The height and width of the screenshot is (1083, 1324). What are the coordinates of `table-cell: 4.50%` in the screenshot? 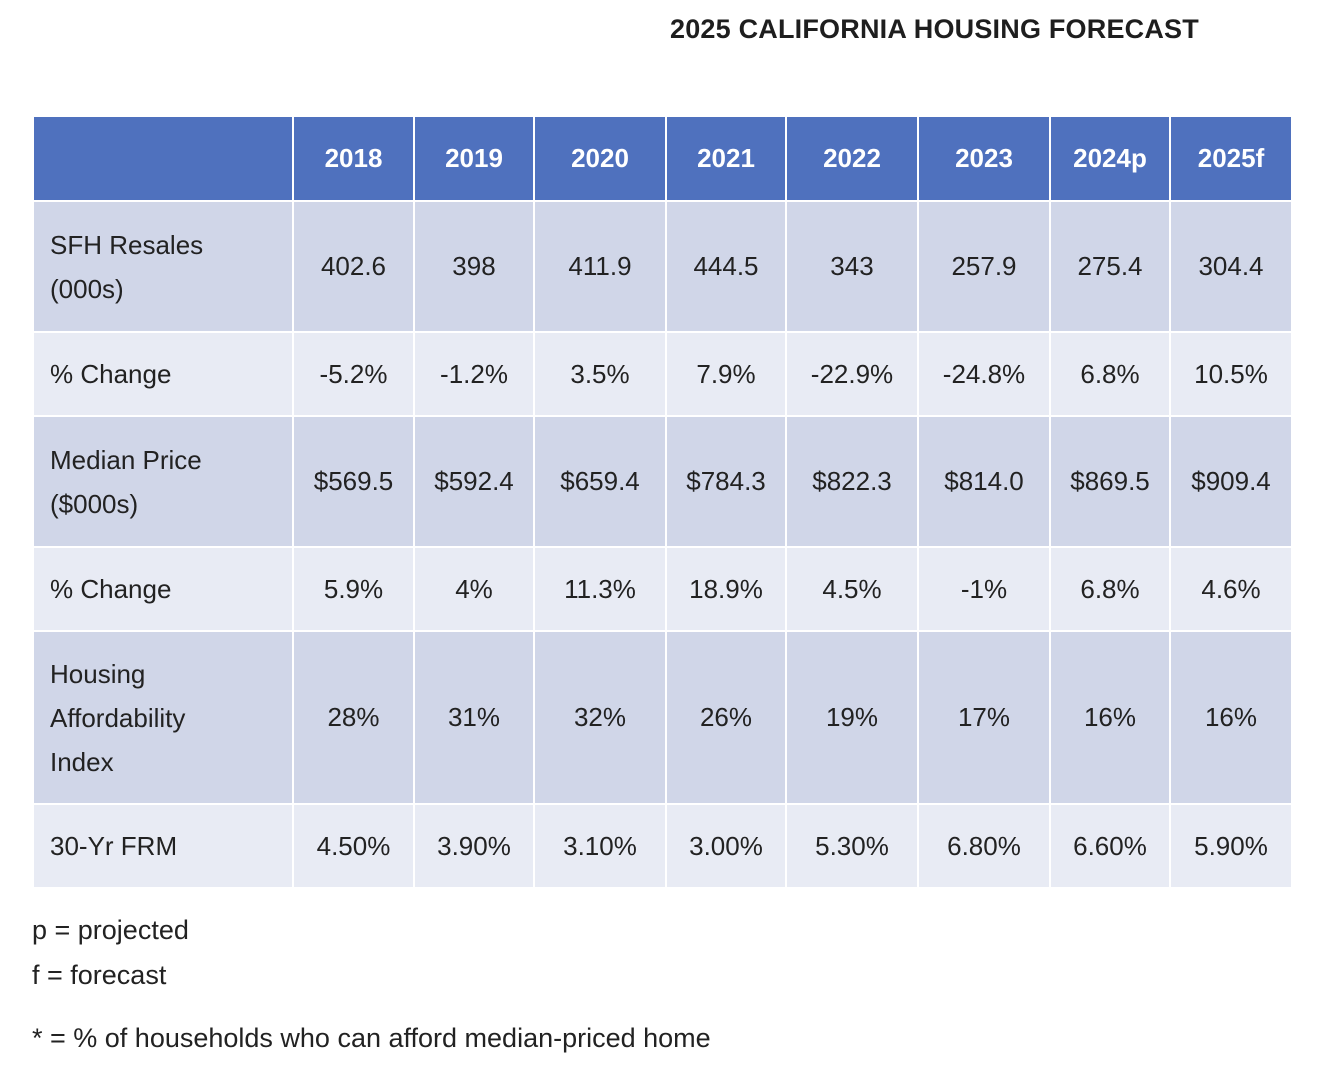 It's located at (353, 846).